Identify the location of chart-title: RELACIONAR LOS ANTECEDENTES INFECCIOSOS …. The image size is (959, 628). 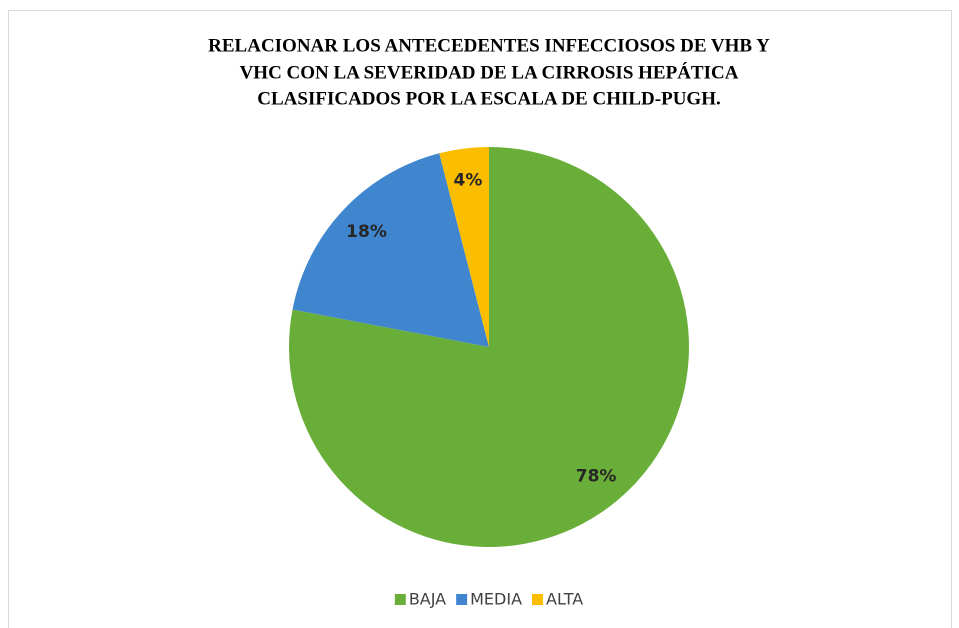
(489, 45).